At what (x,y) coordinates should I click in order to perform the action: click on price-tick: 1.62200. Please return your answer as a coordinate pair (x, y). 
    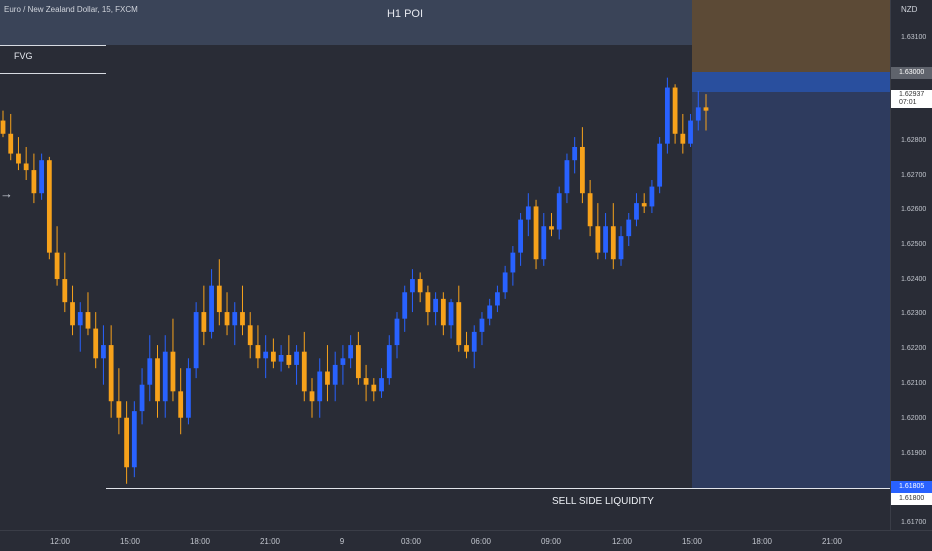
    Looking at the image, I should click on (914, 348).